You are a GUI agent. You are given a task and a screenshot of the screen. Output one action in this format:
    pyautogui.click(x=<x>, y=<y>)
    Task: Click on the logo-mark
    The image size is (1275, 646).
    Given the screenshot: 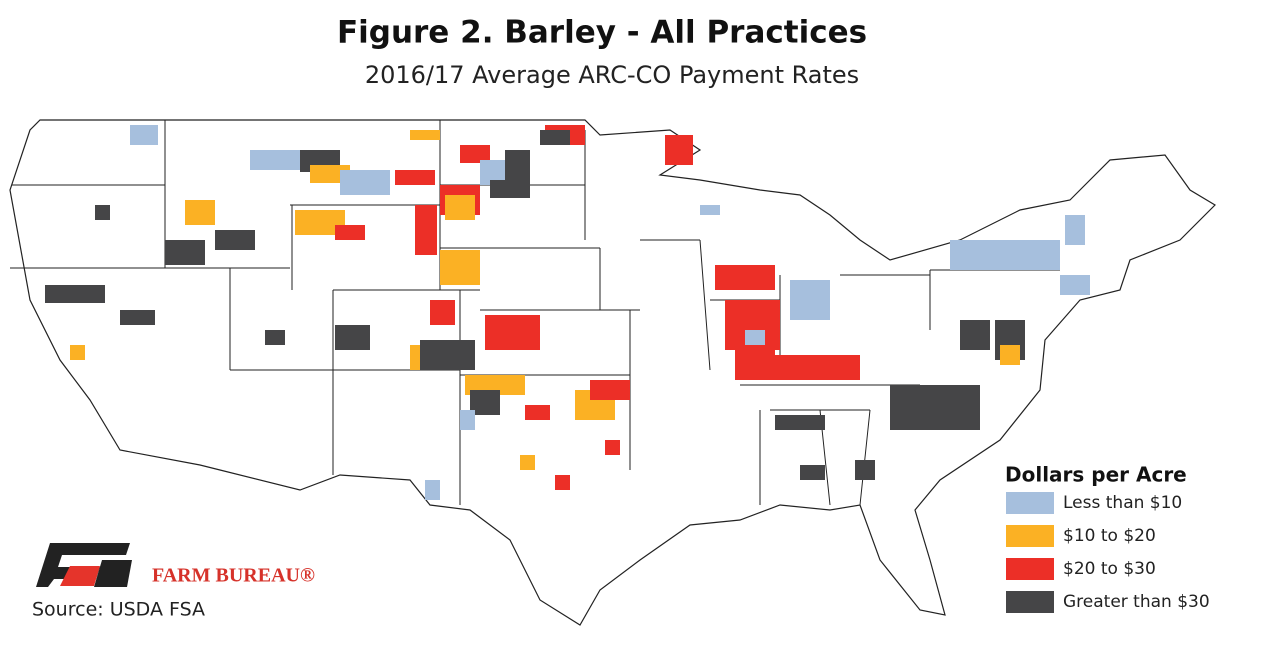 What is the action you would take?
    pyautogui.click(x=83, y=565)
    